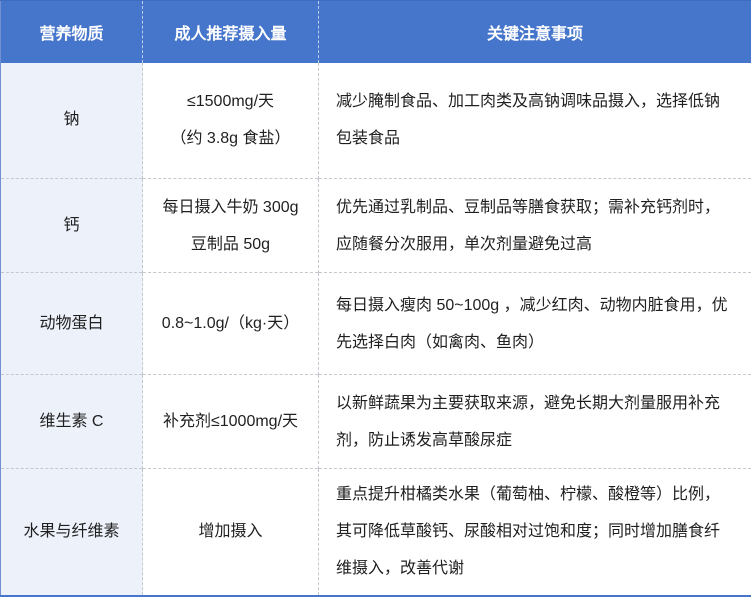 The width and height of the screenshot is (751, 601). Describe the element at coordinates (534, 120) in the screenshot. I see `notes-cell: 减少腌制食品、加工肉类及高钠调味品摄入，选择低钠包装食品` at that location.